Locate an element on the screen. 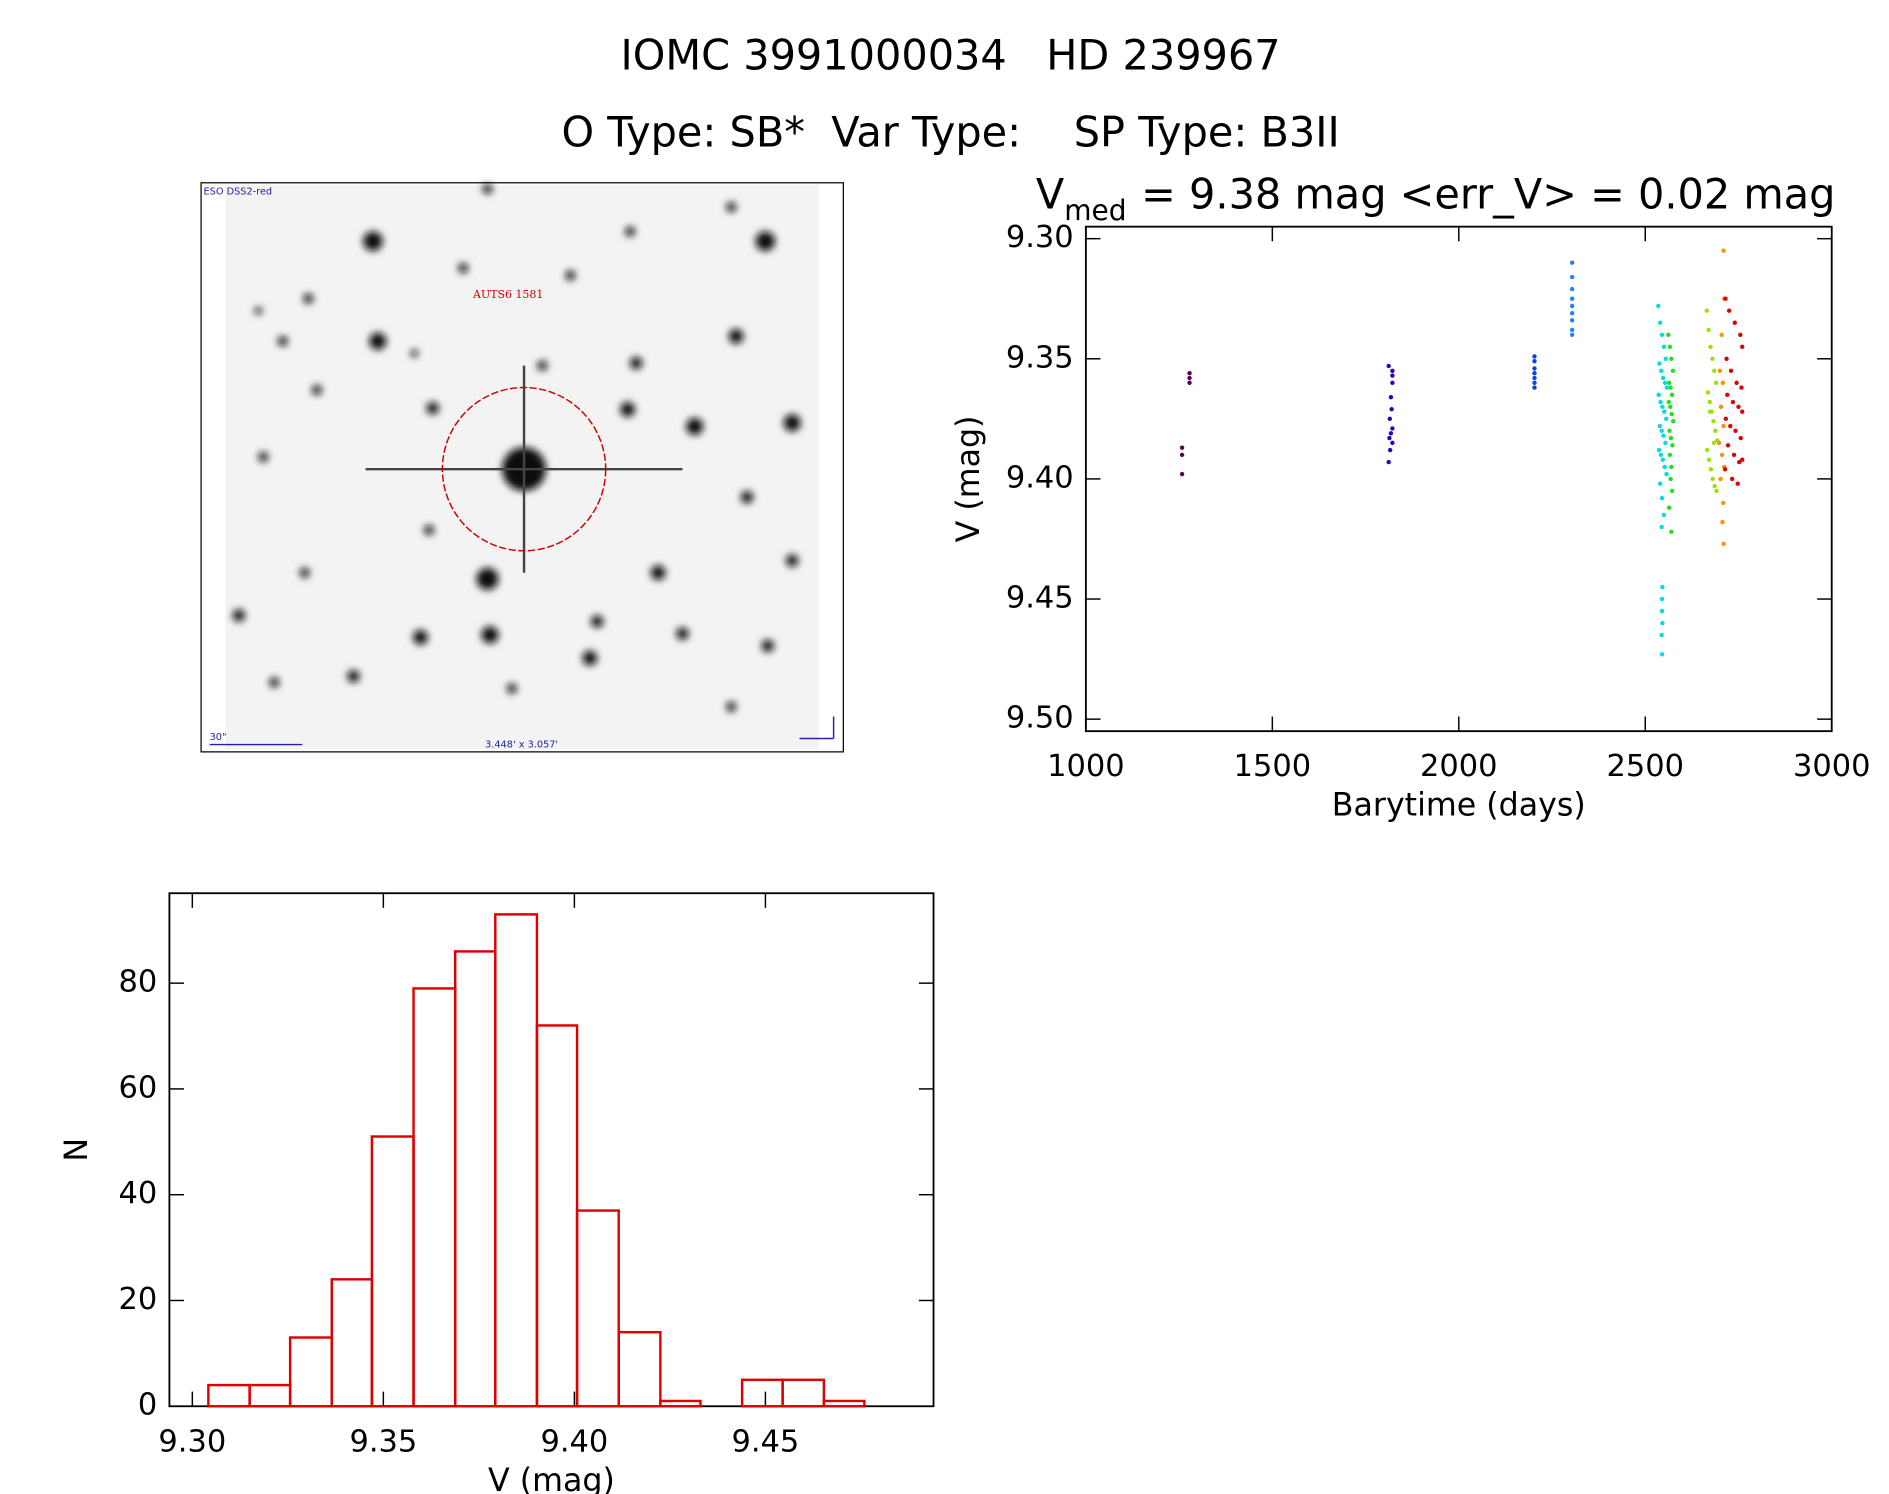 This screenshot has height=1494, width=1889. y-tick-label: 80 is located at coordinates (137, 982).